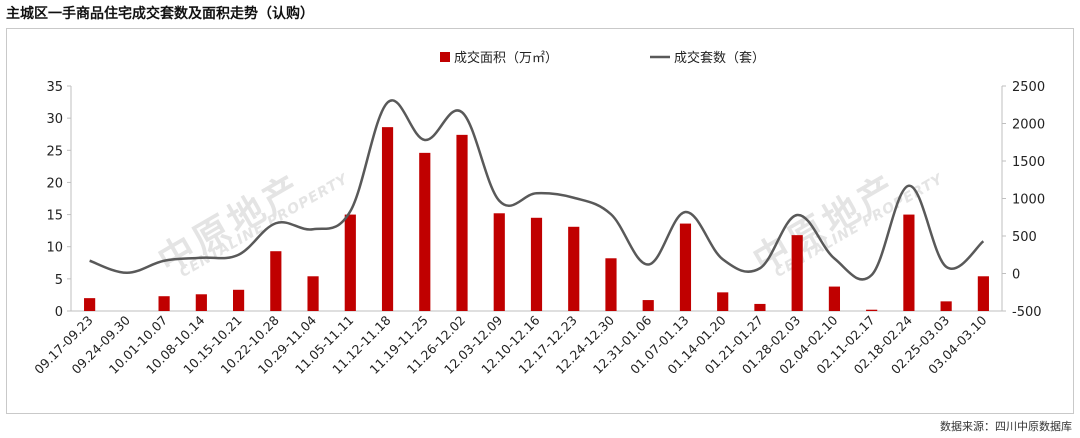 The image size is (1080, 438). Describe the element at coordinates (54, 216) in the screenshot. I see `y-left-tick-label: 15` at that location.